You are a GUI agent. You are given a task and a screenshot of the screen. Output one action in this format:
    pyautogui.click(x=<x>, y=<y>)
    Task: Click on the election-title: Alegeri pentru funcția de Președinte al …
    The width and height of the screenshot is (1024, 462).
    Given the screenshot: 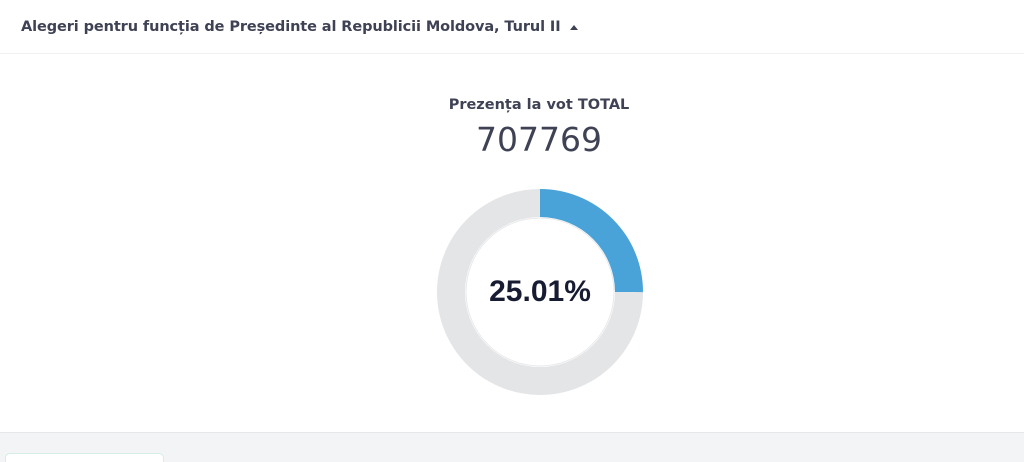 What is the action you would take?
    pyautogui.click(x=291, y=26)
    